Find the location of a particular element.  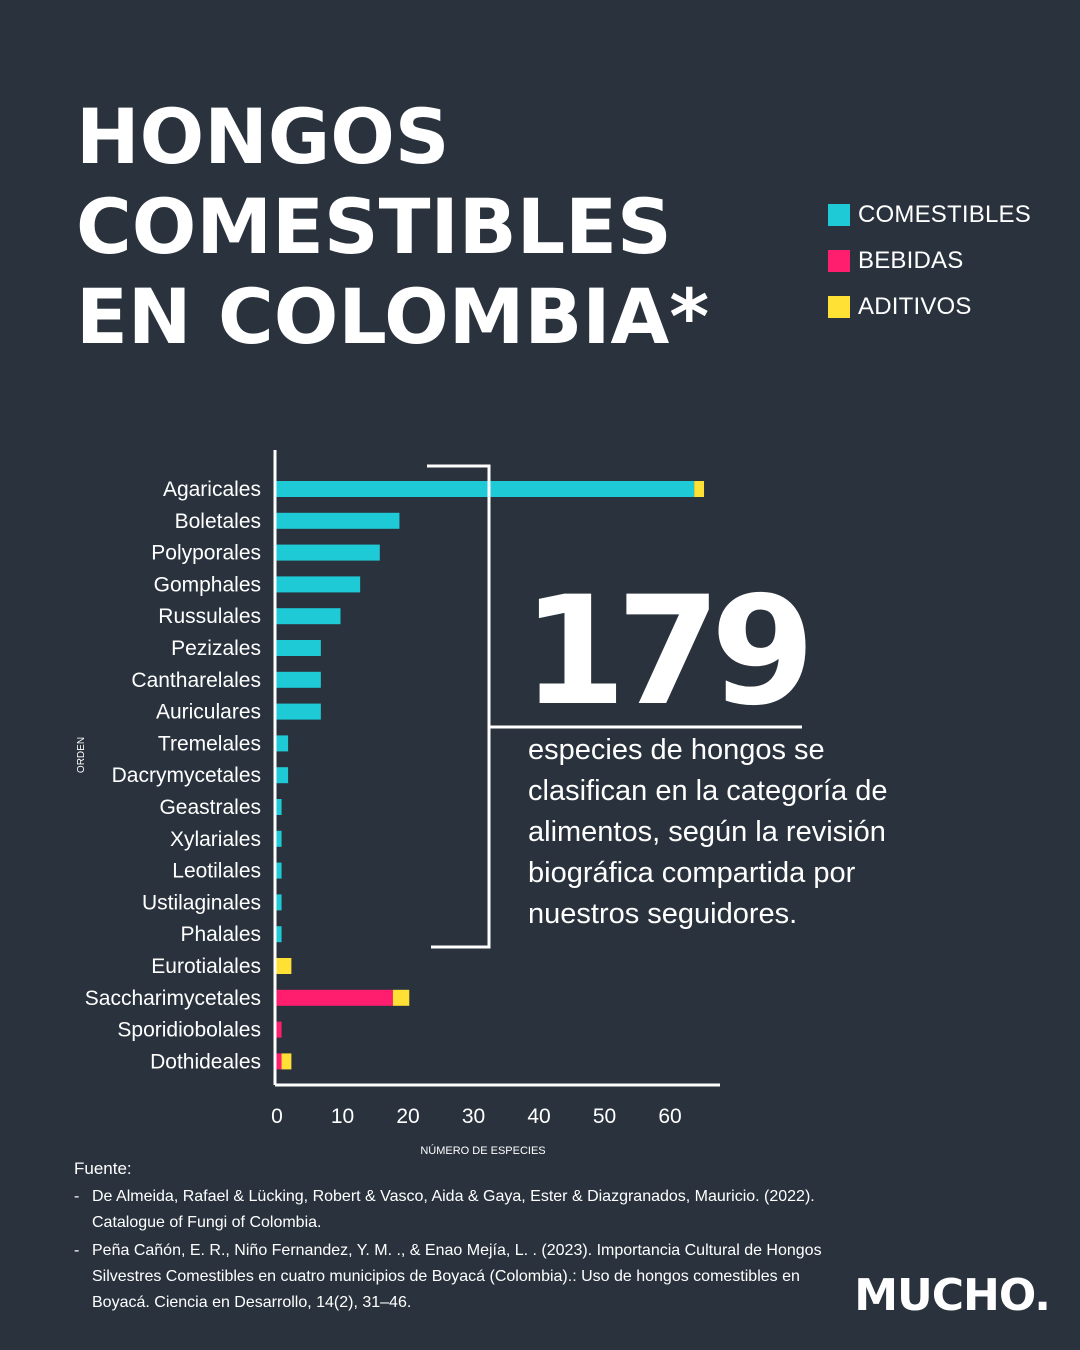

page-title: HONGOS COMESTIBLES EN COLOMBIA* is located at coordinates (392, 227).